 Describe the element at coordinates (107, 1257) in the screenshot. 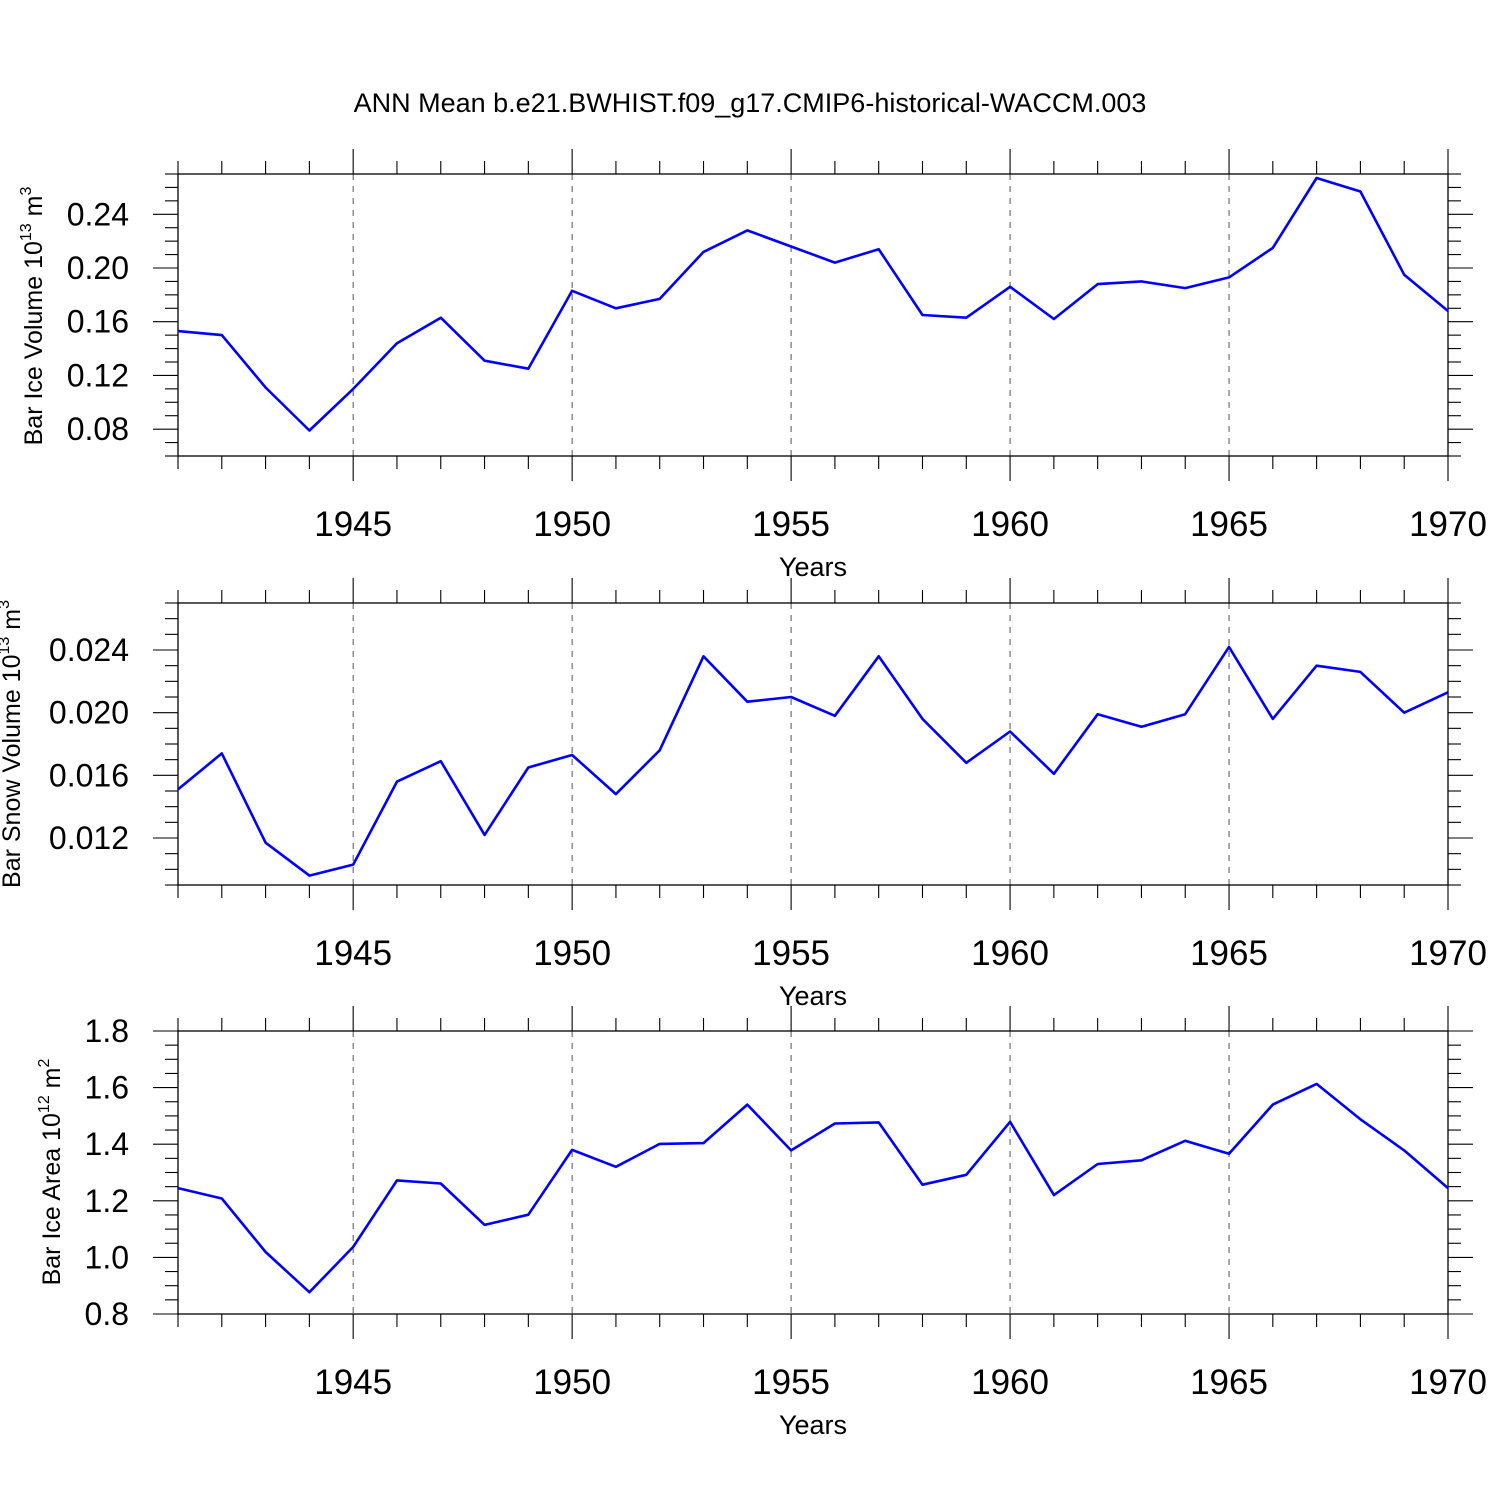

I see `y-tick-label: 1.0` at that location.